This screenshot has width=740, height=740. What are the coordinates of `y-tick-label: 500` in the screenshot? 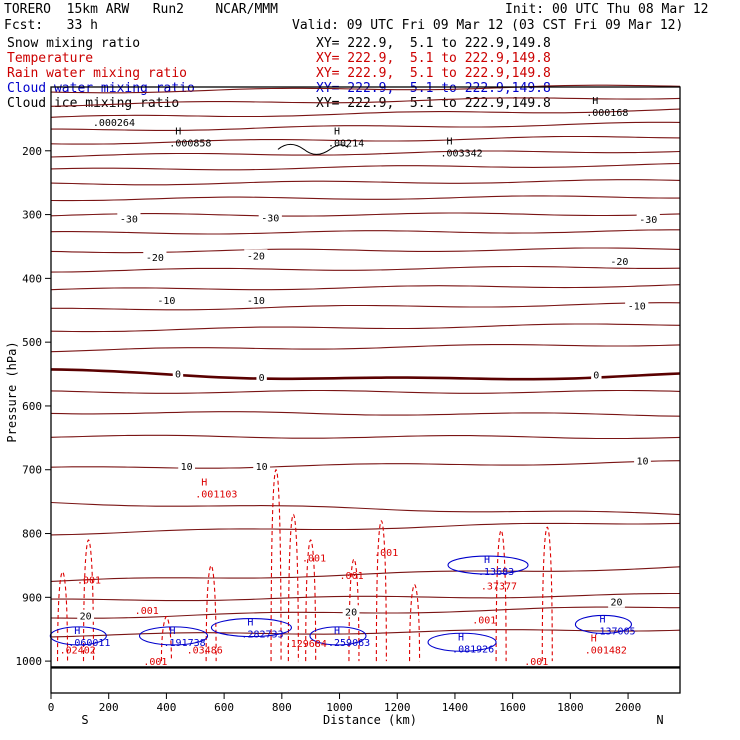 It's located at (32, 342).